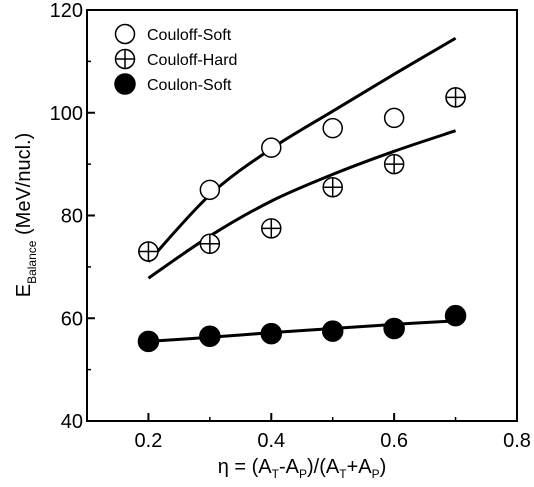  What do you see at coordinates (302, 331) in the screenshot?
I see `fit-curve` at bounding box center [302, 331].